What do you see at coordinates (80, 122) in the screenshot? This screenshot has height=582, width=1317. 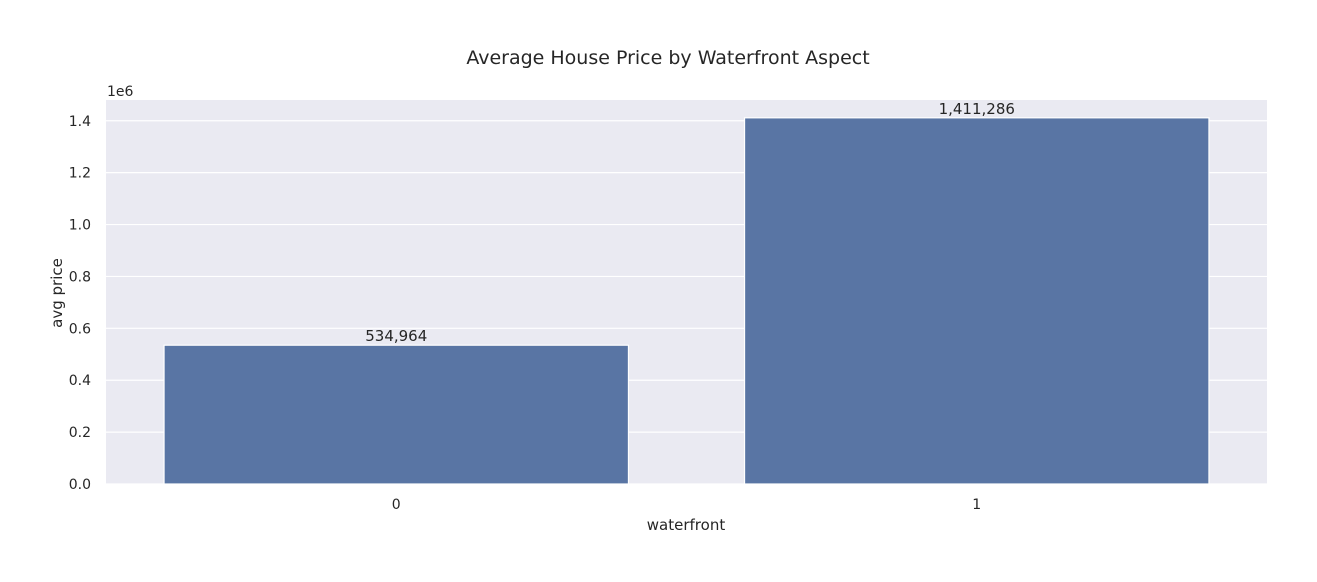 I see `y-tick-label: 1.4` at bounding box center [80, 122].